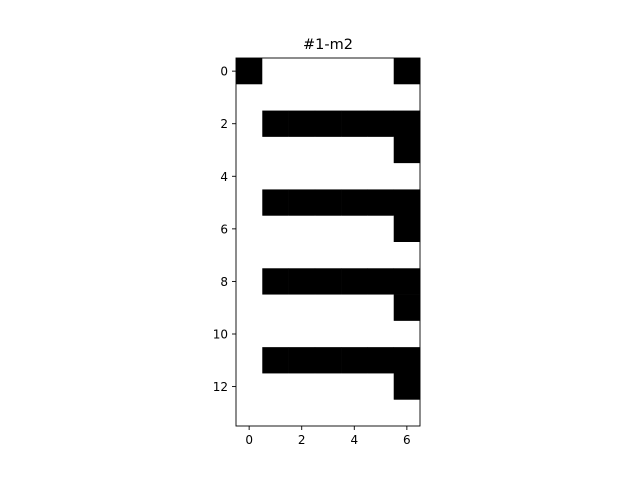  What do you see at coordinates (224, 72) in the screenshot?
I see `y-tick-label: 0` at bounding box center [224, 72].